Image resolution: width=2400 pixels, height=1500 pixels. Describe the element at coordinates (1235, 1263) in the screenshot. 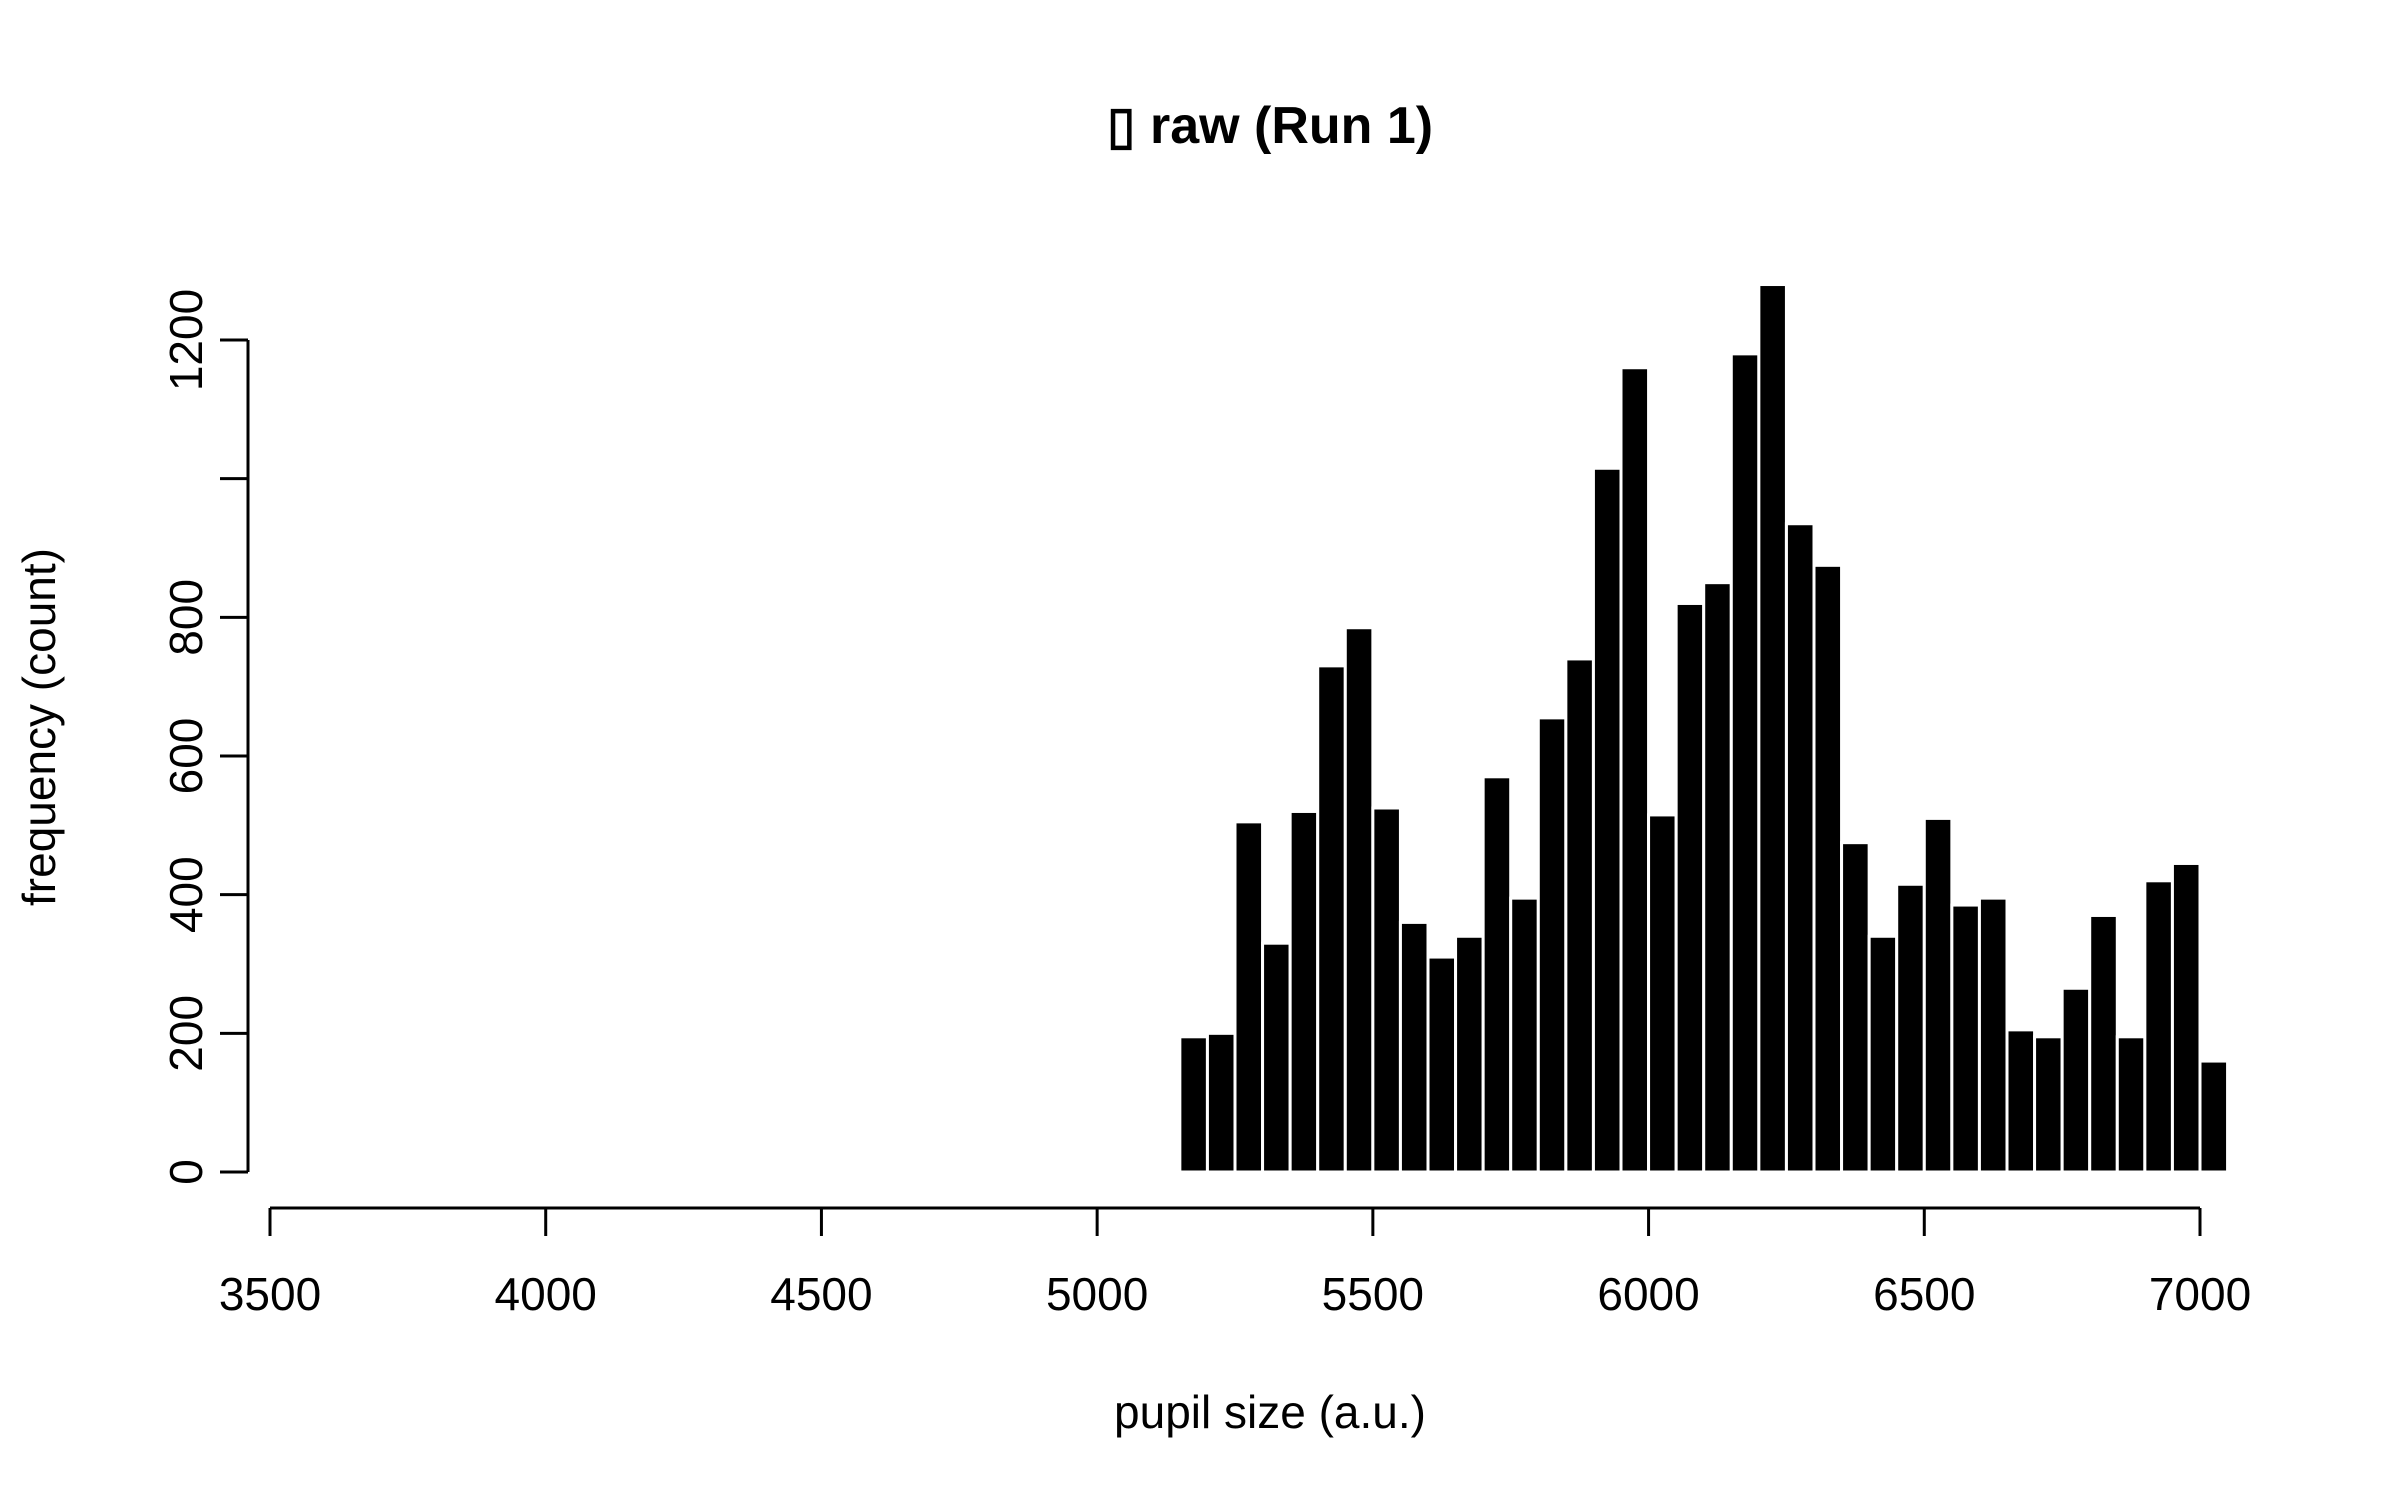

I see `x-axis: 3500 4000 4500 5000 5500 6000 6500 7000` at that location.